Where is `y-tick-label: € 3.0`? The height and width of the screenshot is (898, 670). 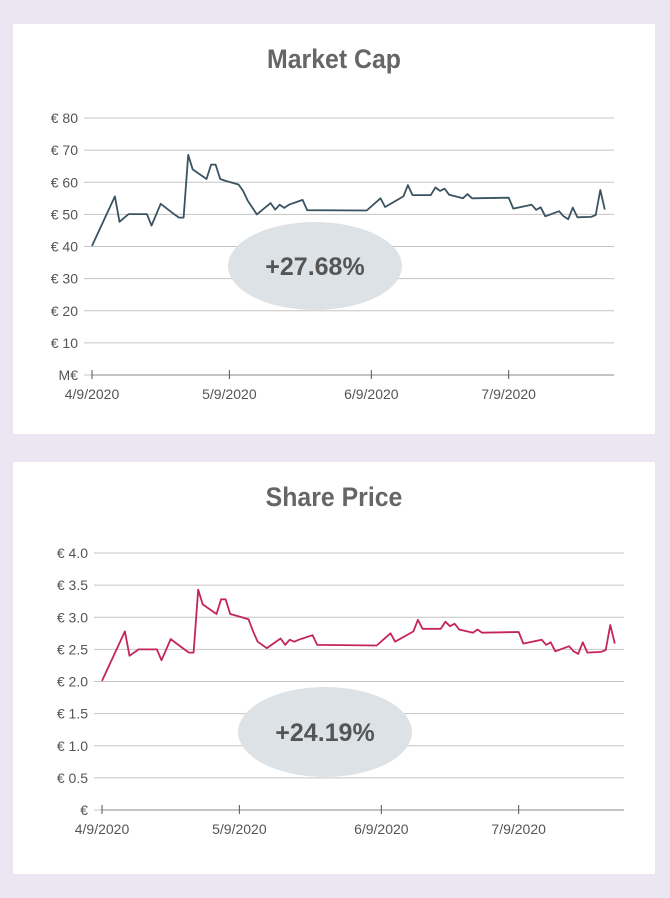
y-tick-label: € 3.0 is located at coordinates (72, 617).